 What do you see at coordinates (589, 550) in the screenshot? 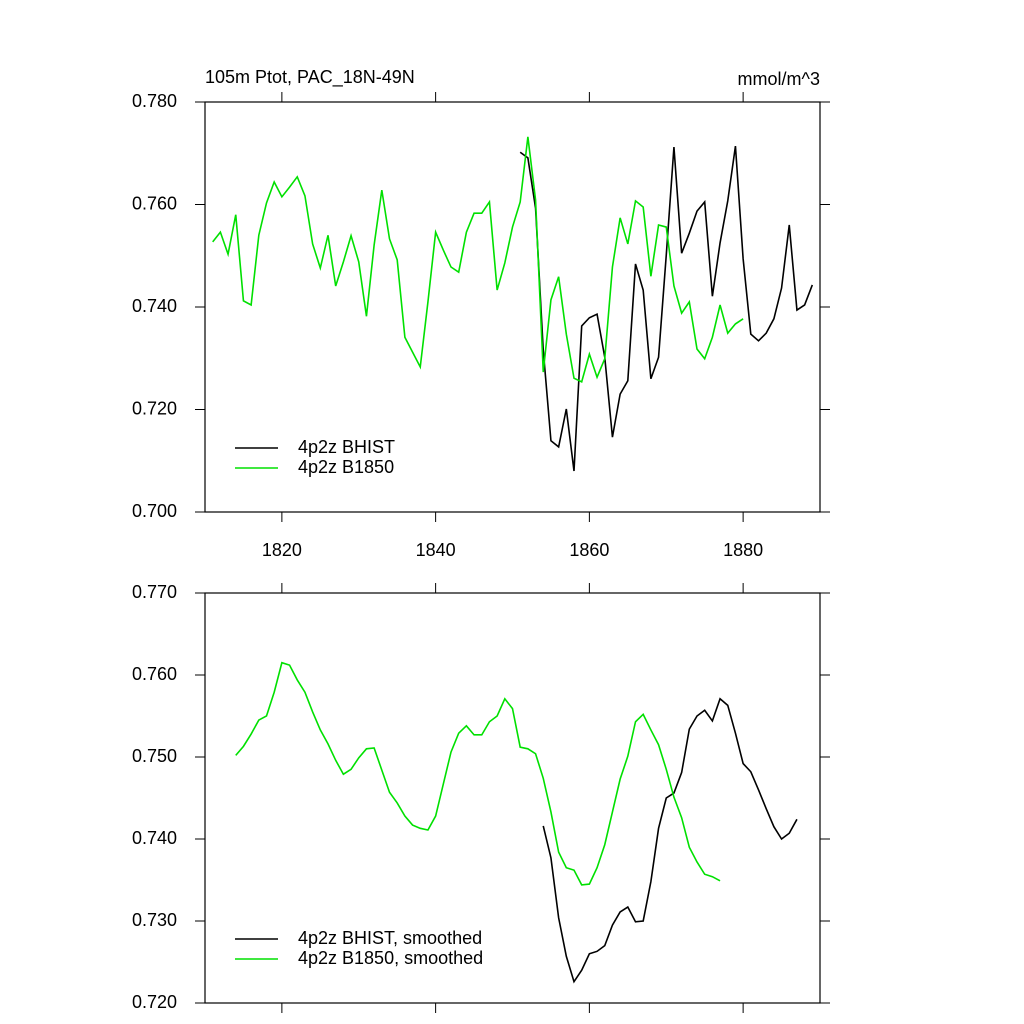
I see `x-tick-label: 1860` at bounding box center [589, 550].